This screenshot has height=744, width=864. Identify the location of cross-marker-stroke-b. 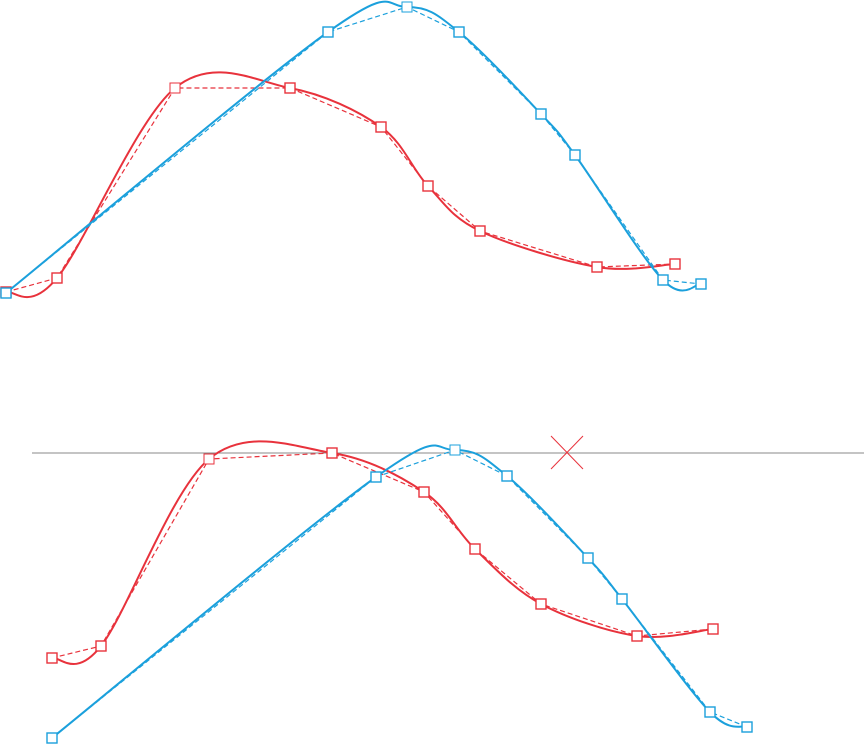
(567, 452).